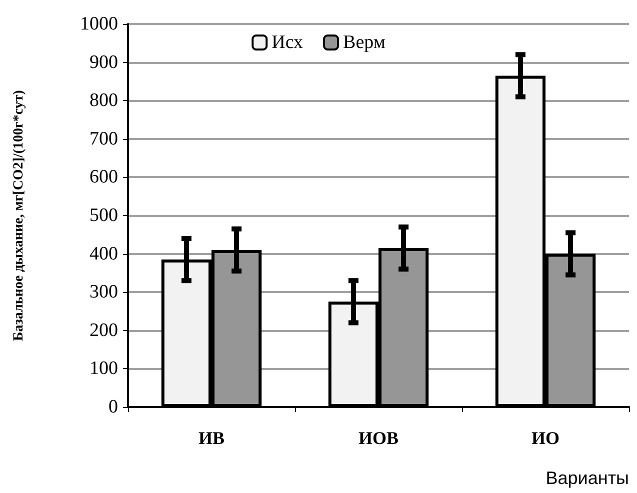  Describe the element at coordinates (19, 215) in the screenshot. I see `y-axis-title: Базальное дыхание, мг[CO2]/(100г*сут)` at that location.